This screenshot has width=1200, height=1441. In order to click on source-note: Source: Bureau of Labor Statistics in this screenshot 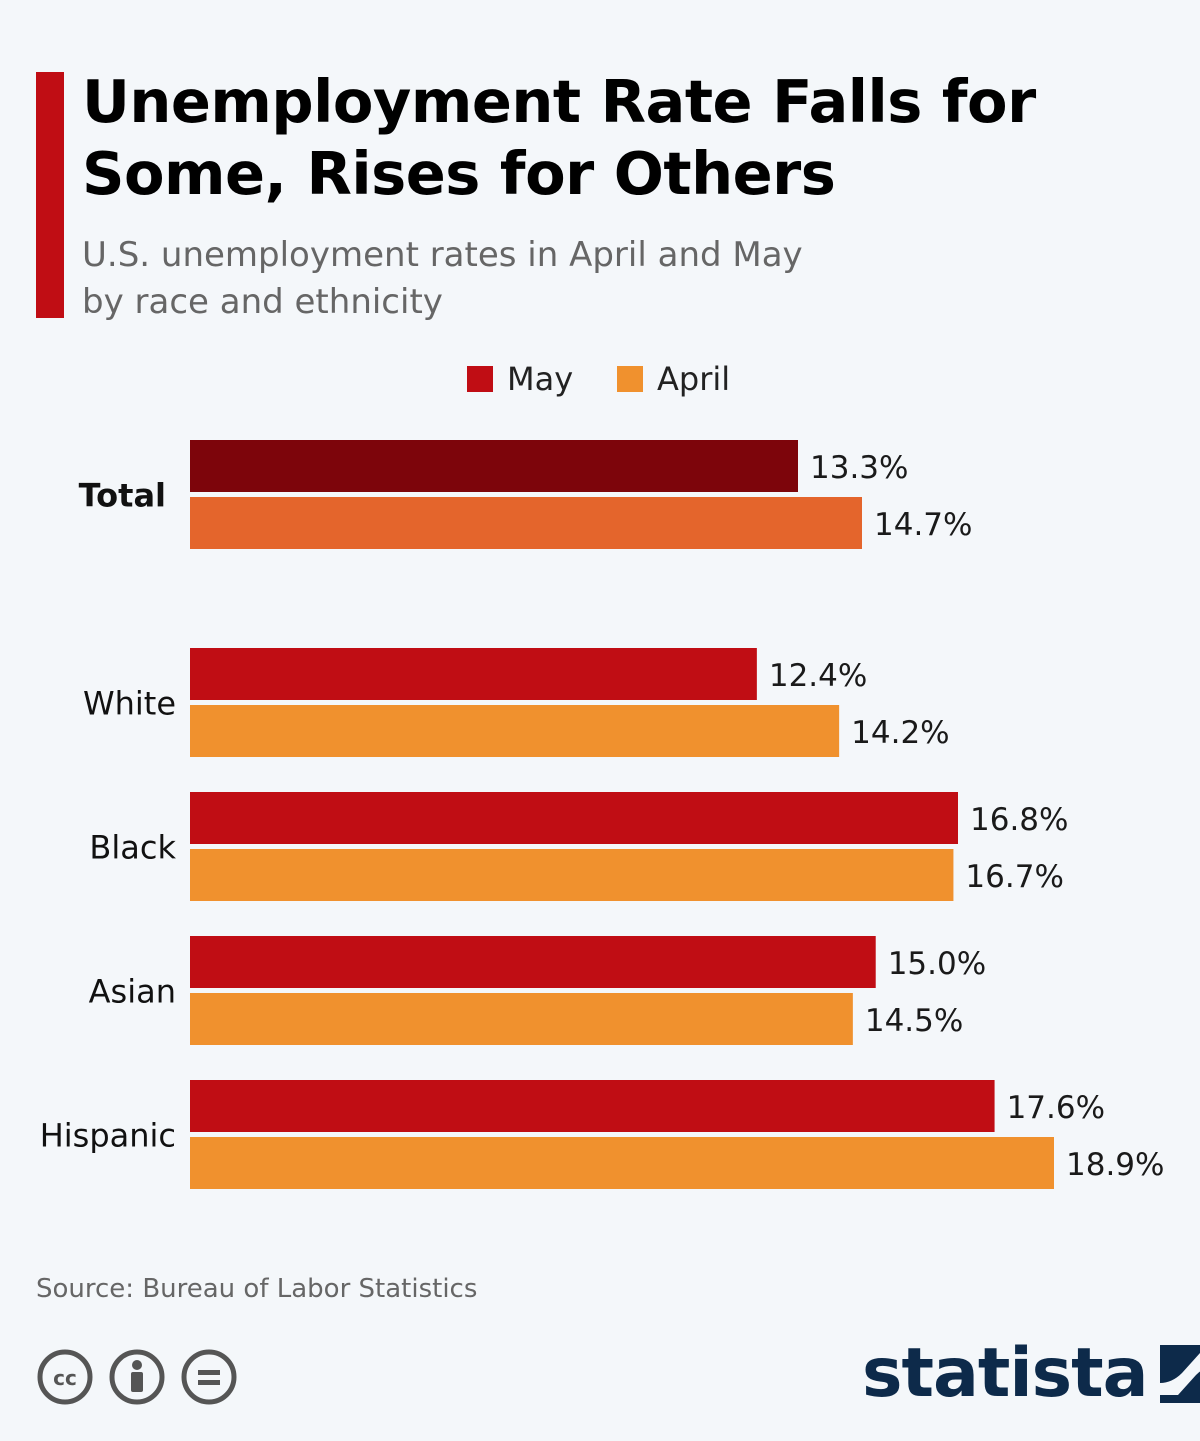, I will do `click(257, 1289)`.